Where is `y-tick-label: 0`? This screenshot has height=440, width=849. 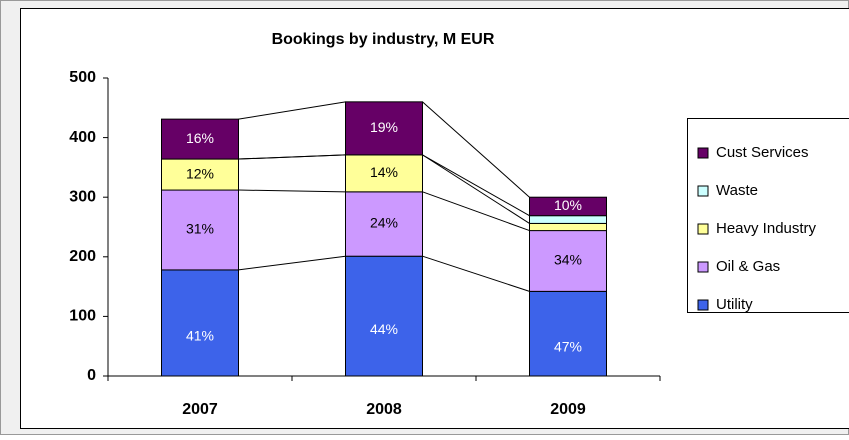 y-tick-label: 0 is located at coordinates (91, 375).